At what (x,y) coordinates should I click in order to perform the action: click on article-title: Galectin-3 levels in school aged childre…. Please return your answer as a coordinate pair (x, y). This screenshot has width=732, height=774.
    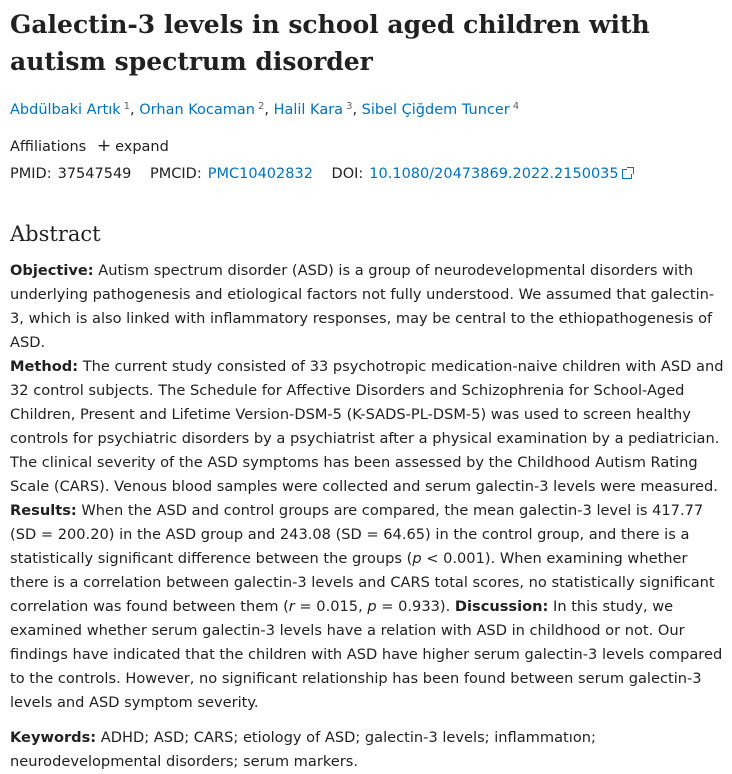
    Looking at the image, I should click on (330, 43).